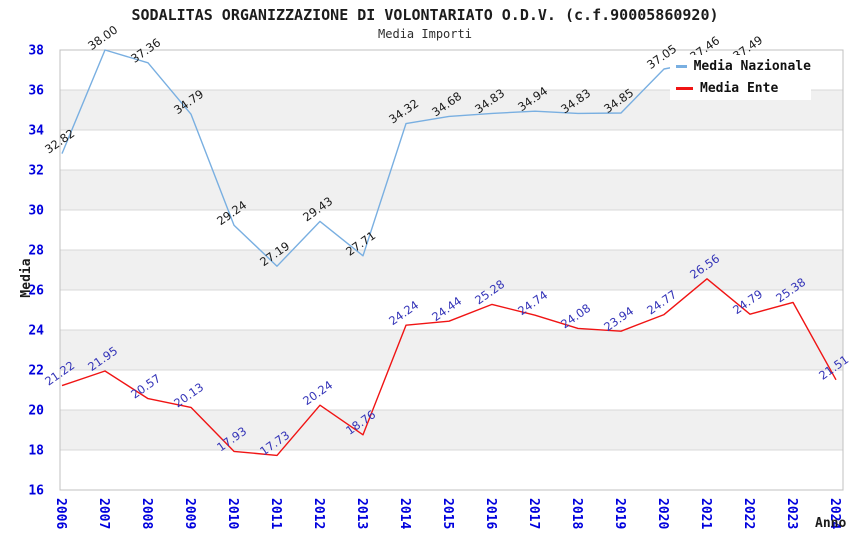 The image size is (850, 550). I want to click on svg-text: 24.24, so click(403, 313).